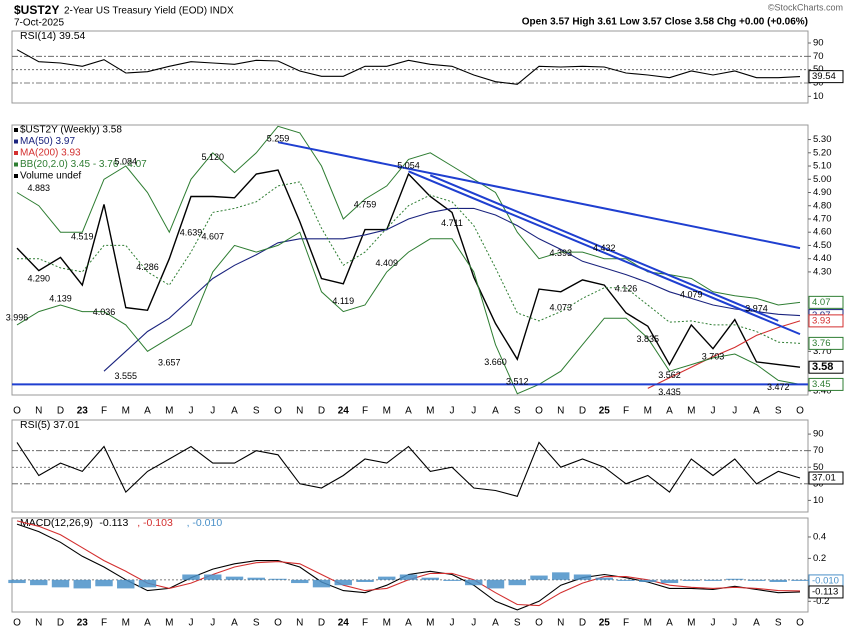  I want to click on y-tick-label: 5.00, so click(822, 179).